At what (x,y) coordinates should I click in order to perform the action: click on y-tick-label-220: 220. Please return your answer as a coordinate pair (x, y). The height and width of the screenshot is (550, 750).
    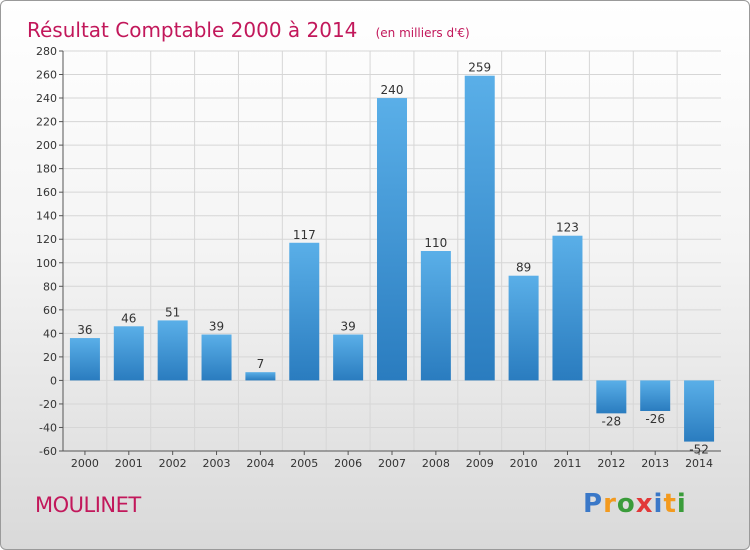
    Looking at the image, I should click on (46, 122).